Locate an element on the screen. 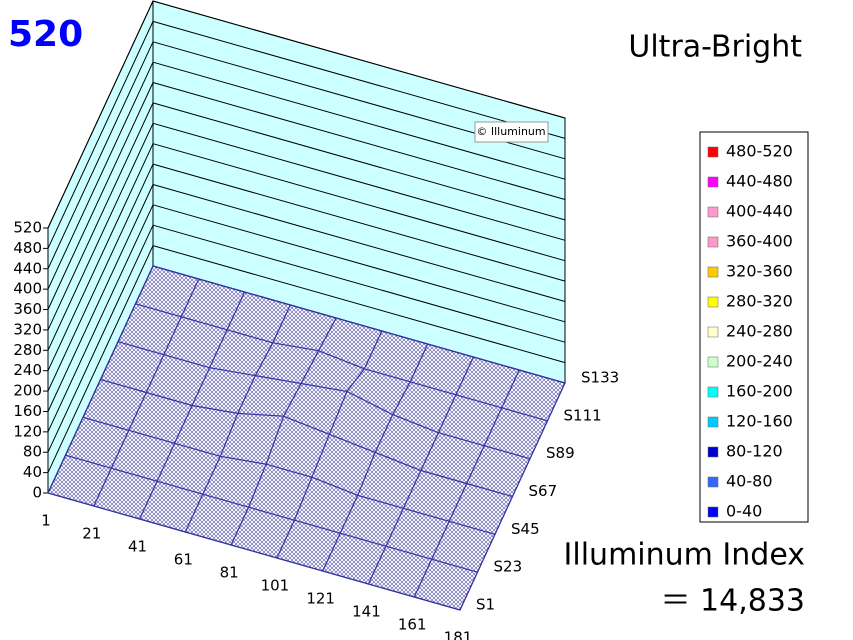  z-tick-label: 400 is located at coordinates (27, 289).